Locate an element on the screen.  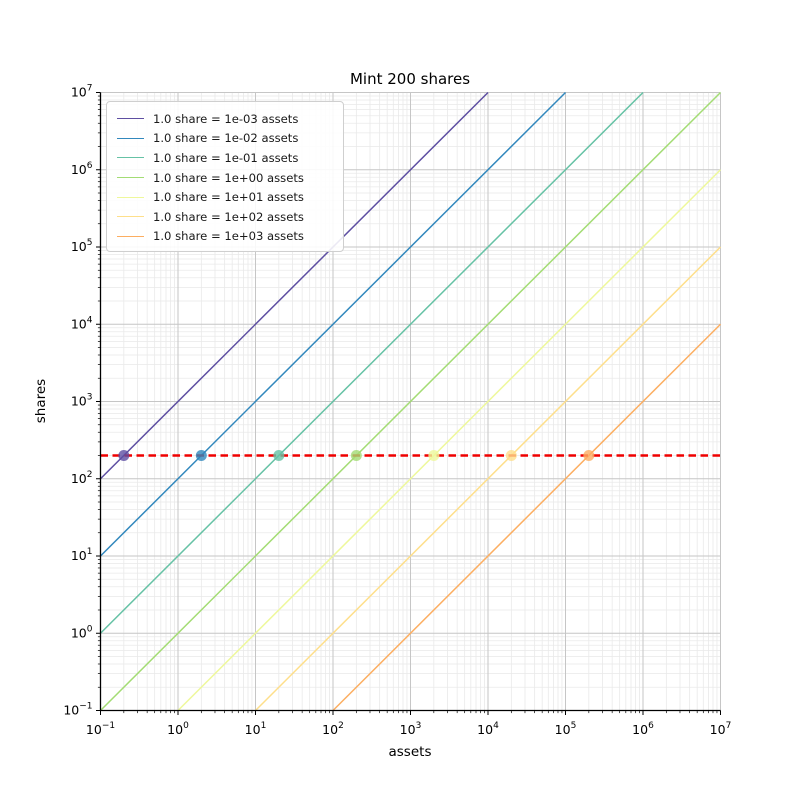
legend-label: 1.0 share = 1e-03 assets is located at coordinates (226, 118).